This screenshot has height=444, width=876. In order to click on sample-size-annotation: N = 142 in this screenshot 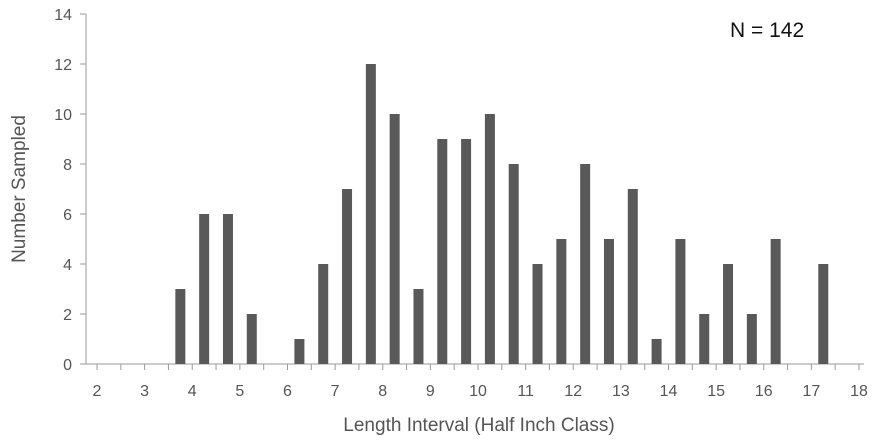, I will do `click(767, 30)`.